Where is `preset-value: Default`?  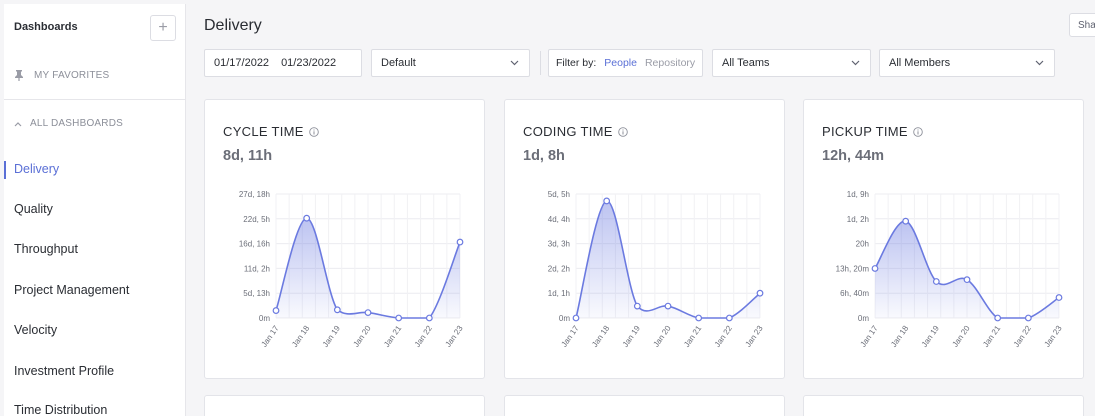 preset-value: Default is located at coordinates (398, 63).